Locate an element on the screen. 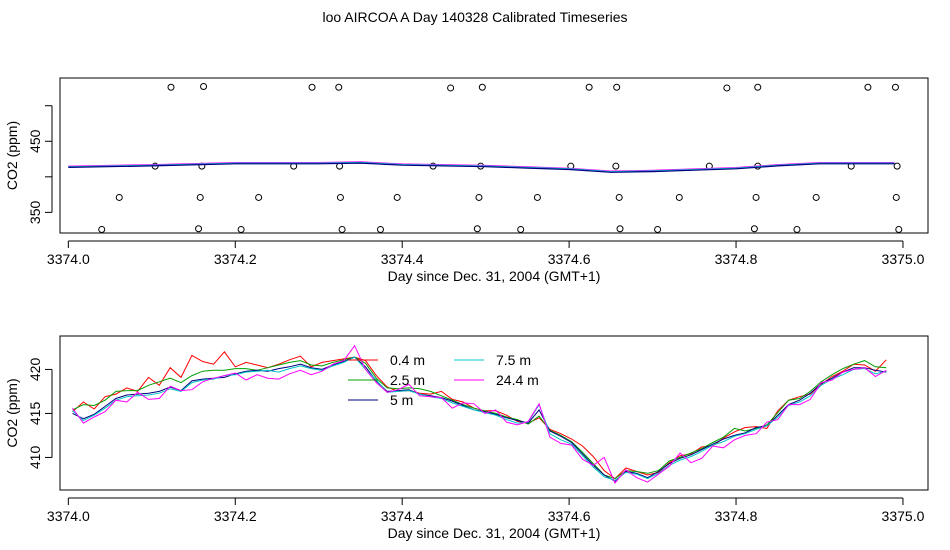 The height and width of the screenshot is (550, 950). y-tick-label: 450 is located at coordinates (35, 141).